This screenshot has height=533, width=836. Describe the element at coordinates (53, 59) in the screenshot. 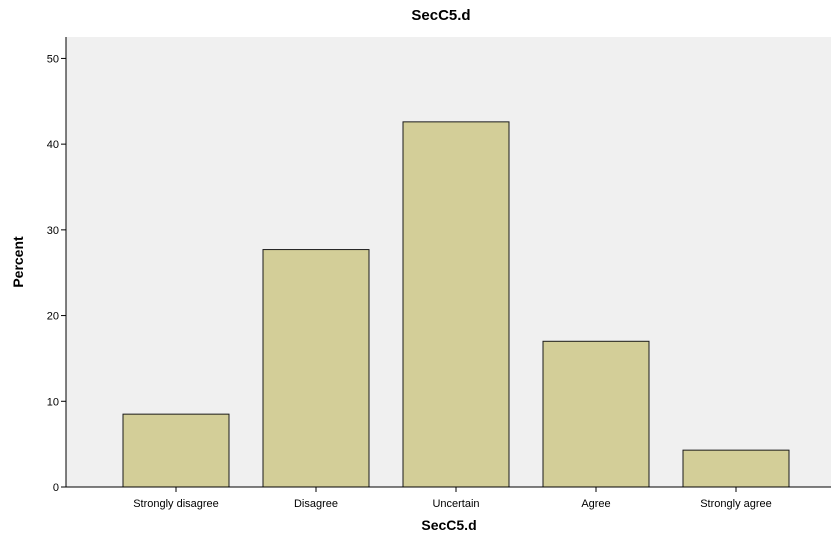

I see `y-tick-label: 50` at that location.